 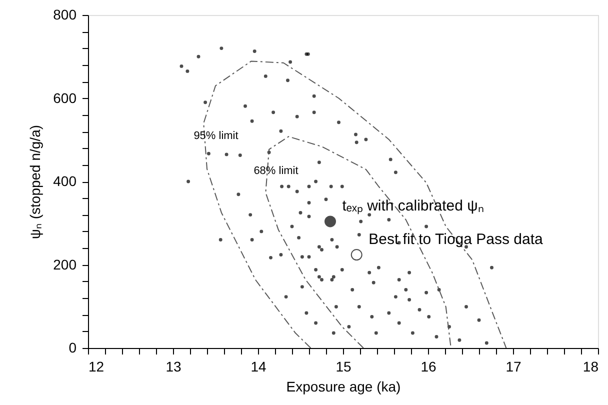 I want to click on y-tick-label: 600, so click(x=65, y=98).